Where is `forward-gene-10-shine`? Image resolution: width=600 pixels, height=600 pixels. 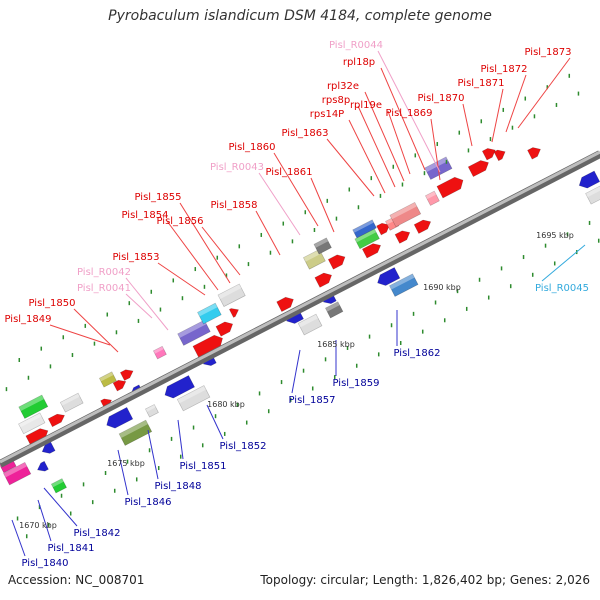
forward-gene-10-shine is located at coordinates (158, 350).